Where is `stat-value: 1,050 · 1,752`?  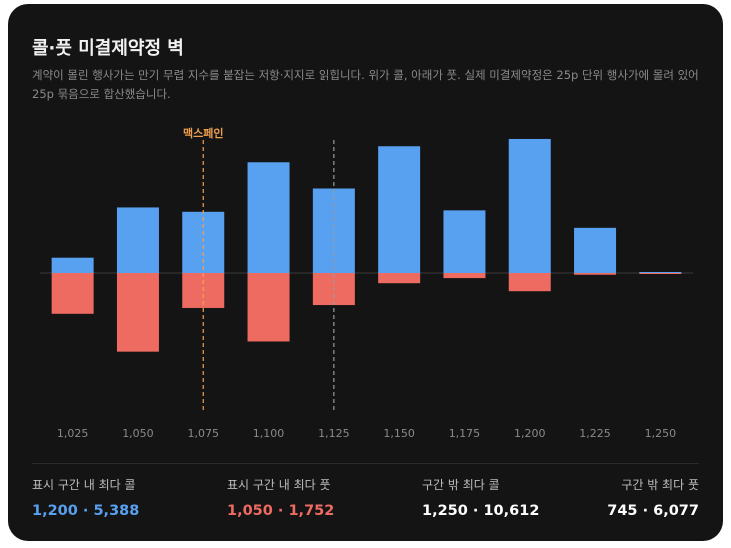
stat-value: 1,050 · 1,752 is located at coordinates (281, 511).